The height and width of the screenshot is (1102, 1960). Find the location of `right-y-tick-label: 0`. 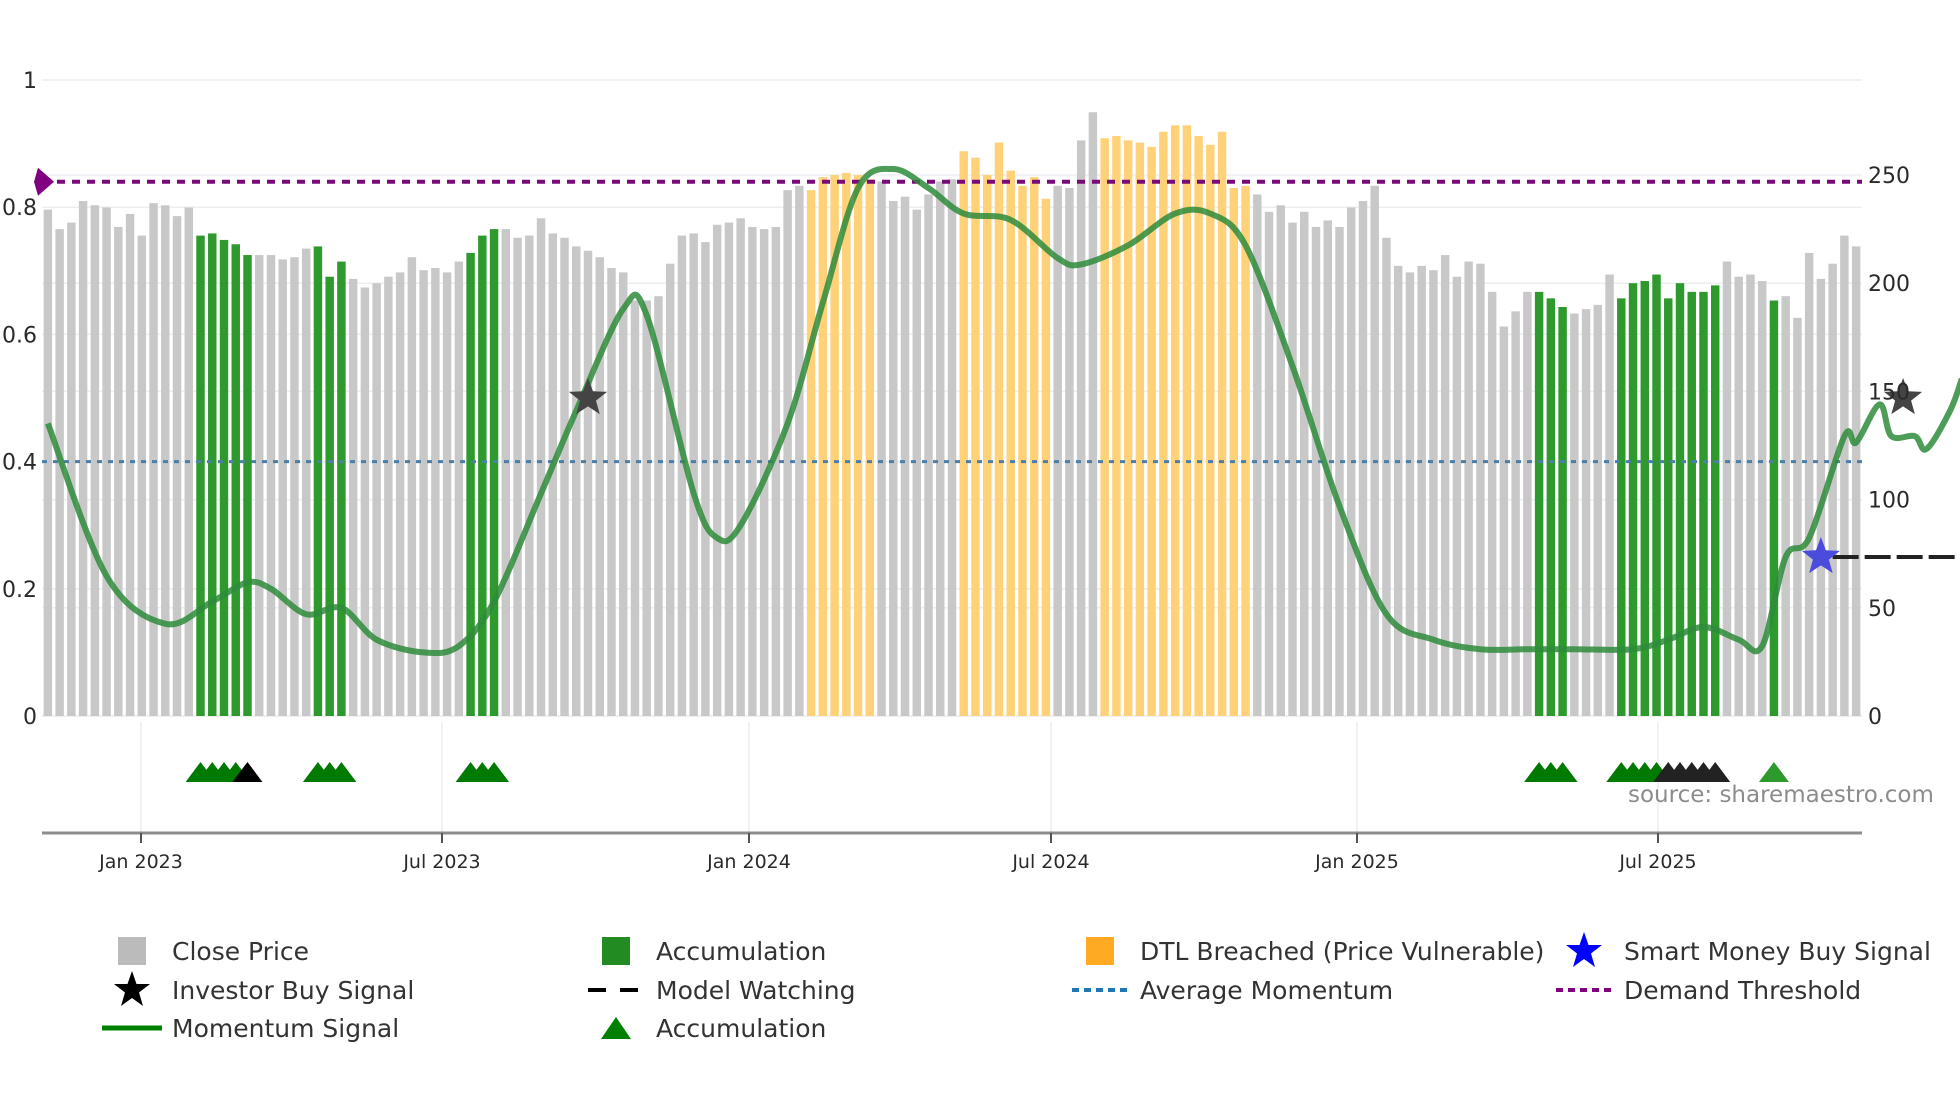

right-y-tick-label: 0 is located at coordinates (1875, 717).